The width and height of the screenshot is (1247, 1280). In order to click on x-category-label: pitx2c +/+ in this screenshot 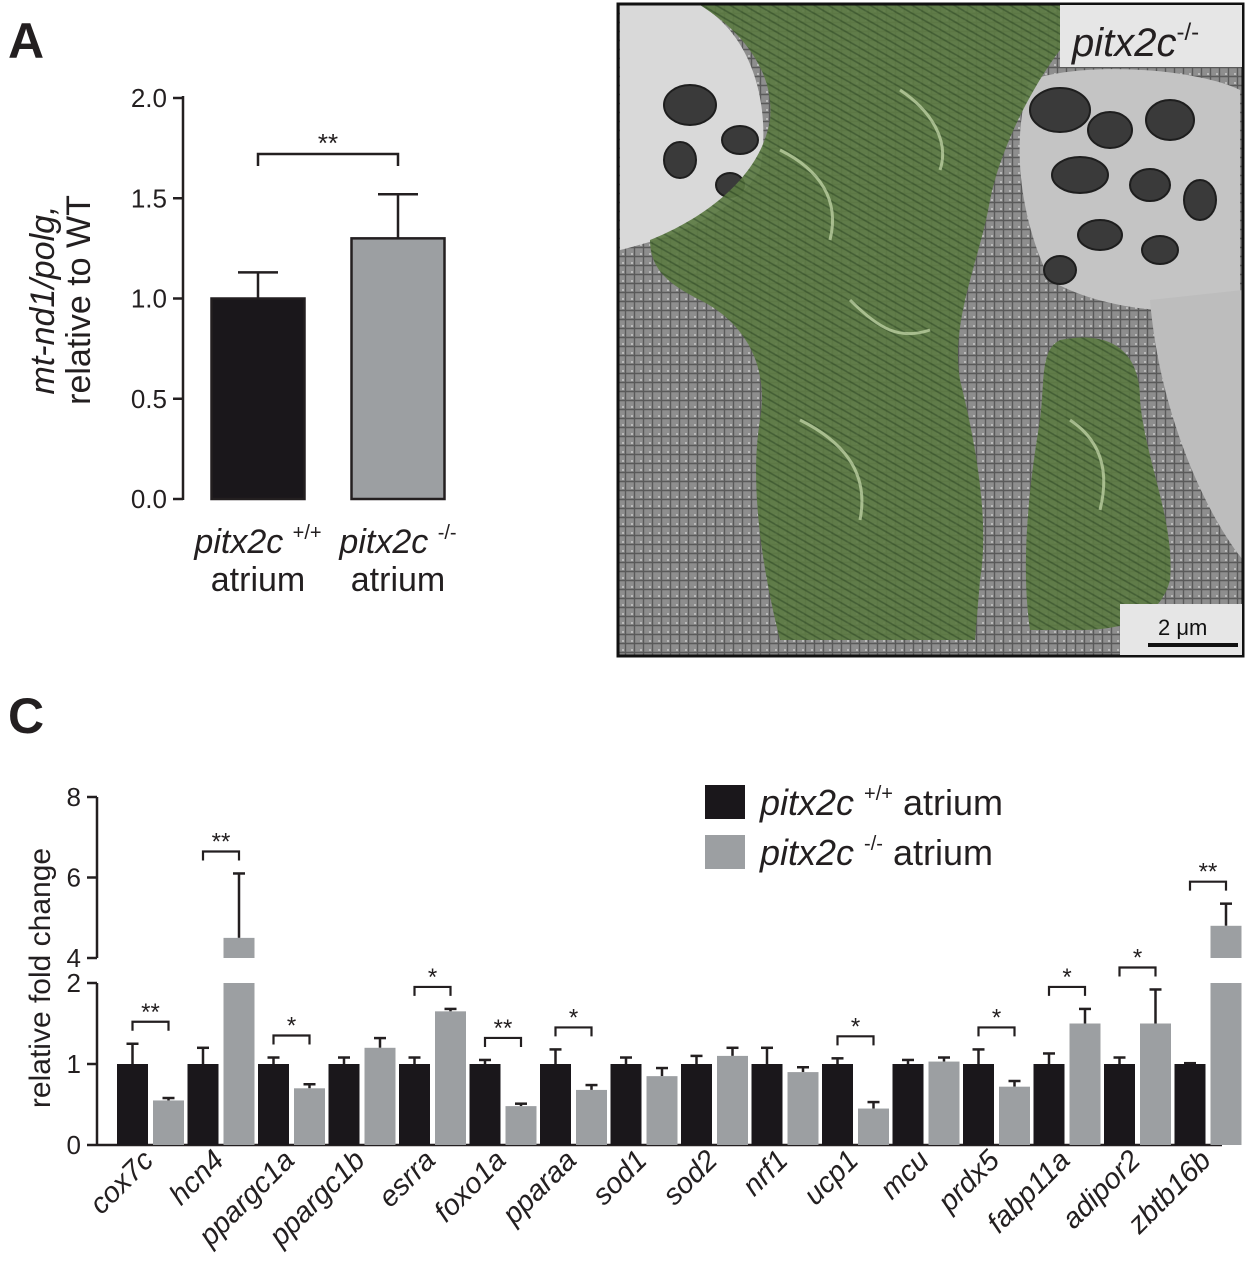, I will do `click(257, 541)`.